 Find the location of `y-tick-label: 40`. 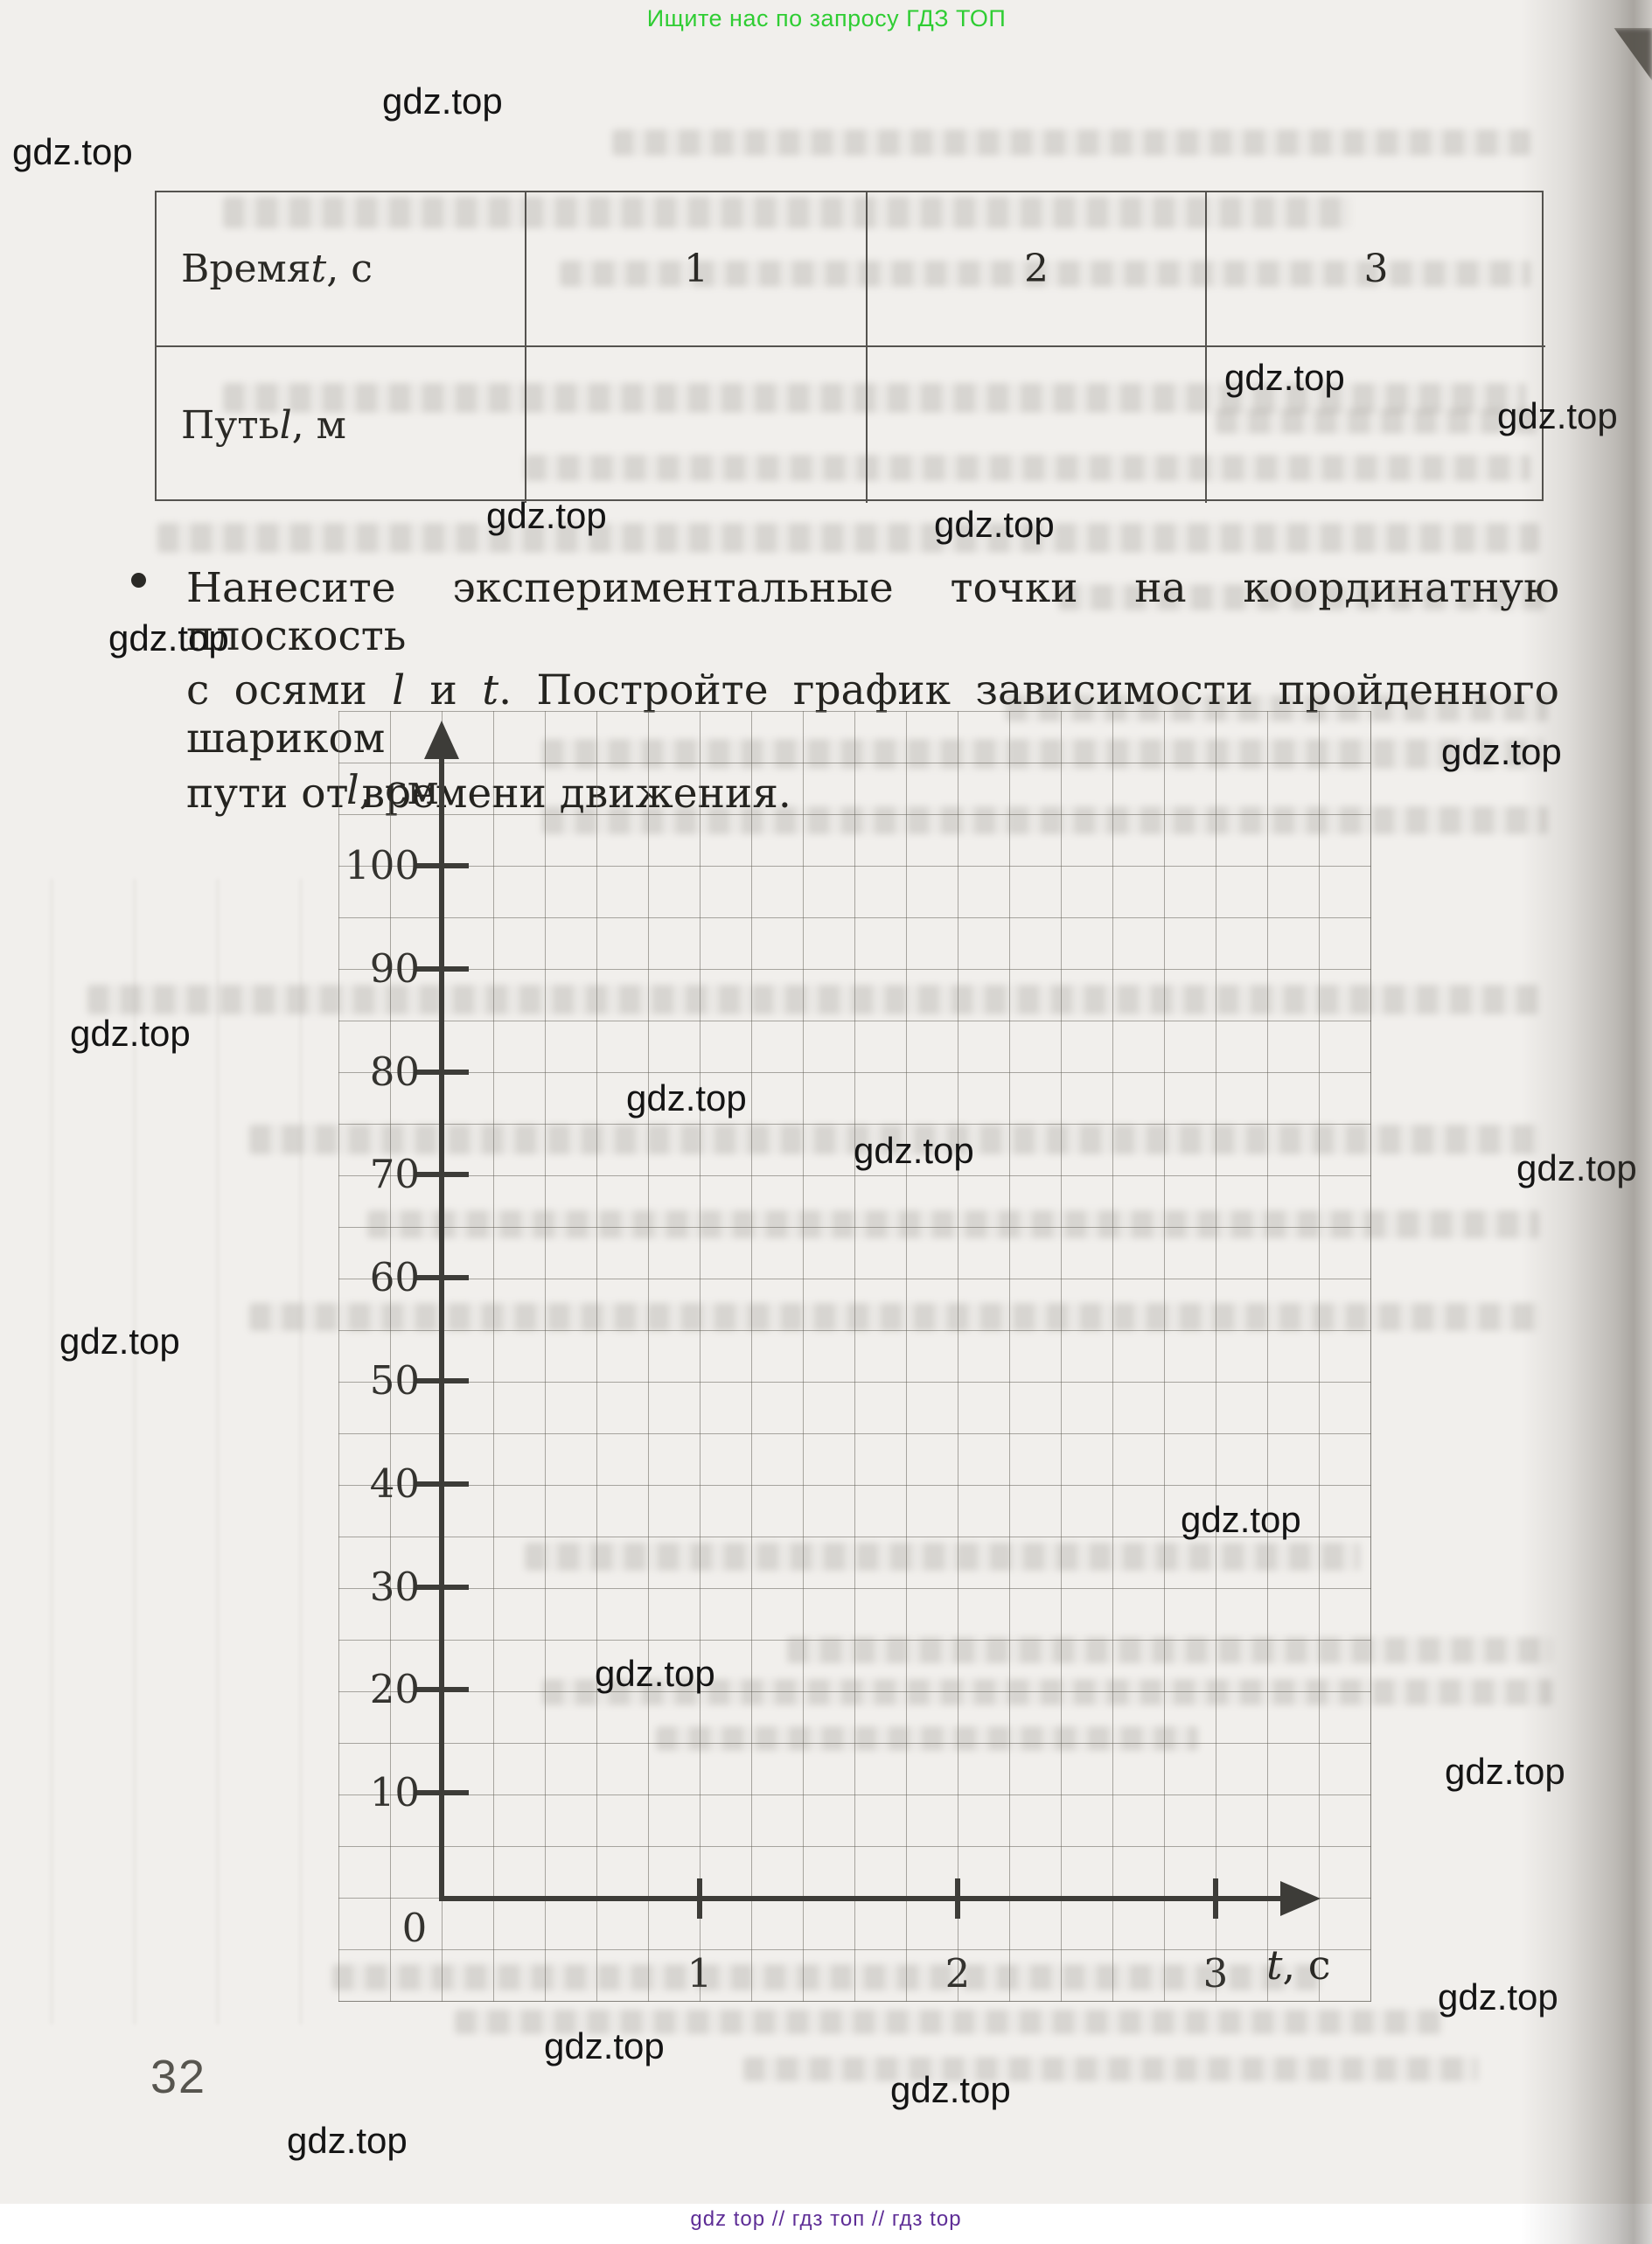

y-tick-label: 40 is located at coordinates (394, 1483).